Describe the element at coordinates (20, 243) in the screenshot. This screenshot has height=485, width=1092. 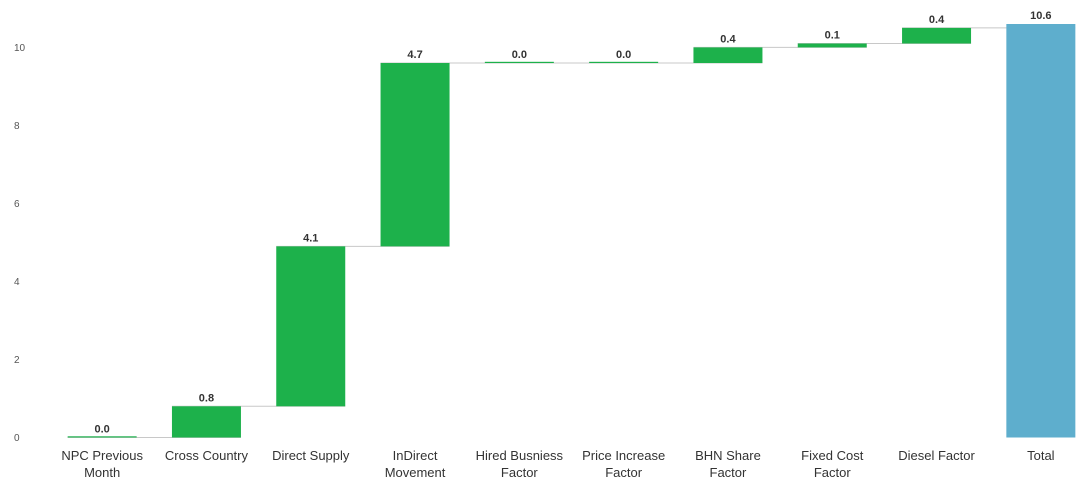
I see `y-axis: 0 2 4 6 8 10` at that location.